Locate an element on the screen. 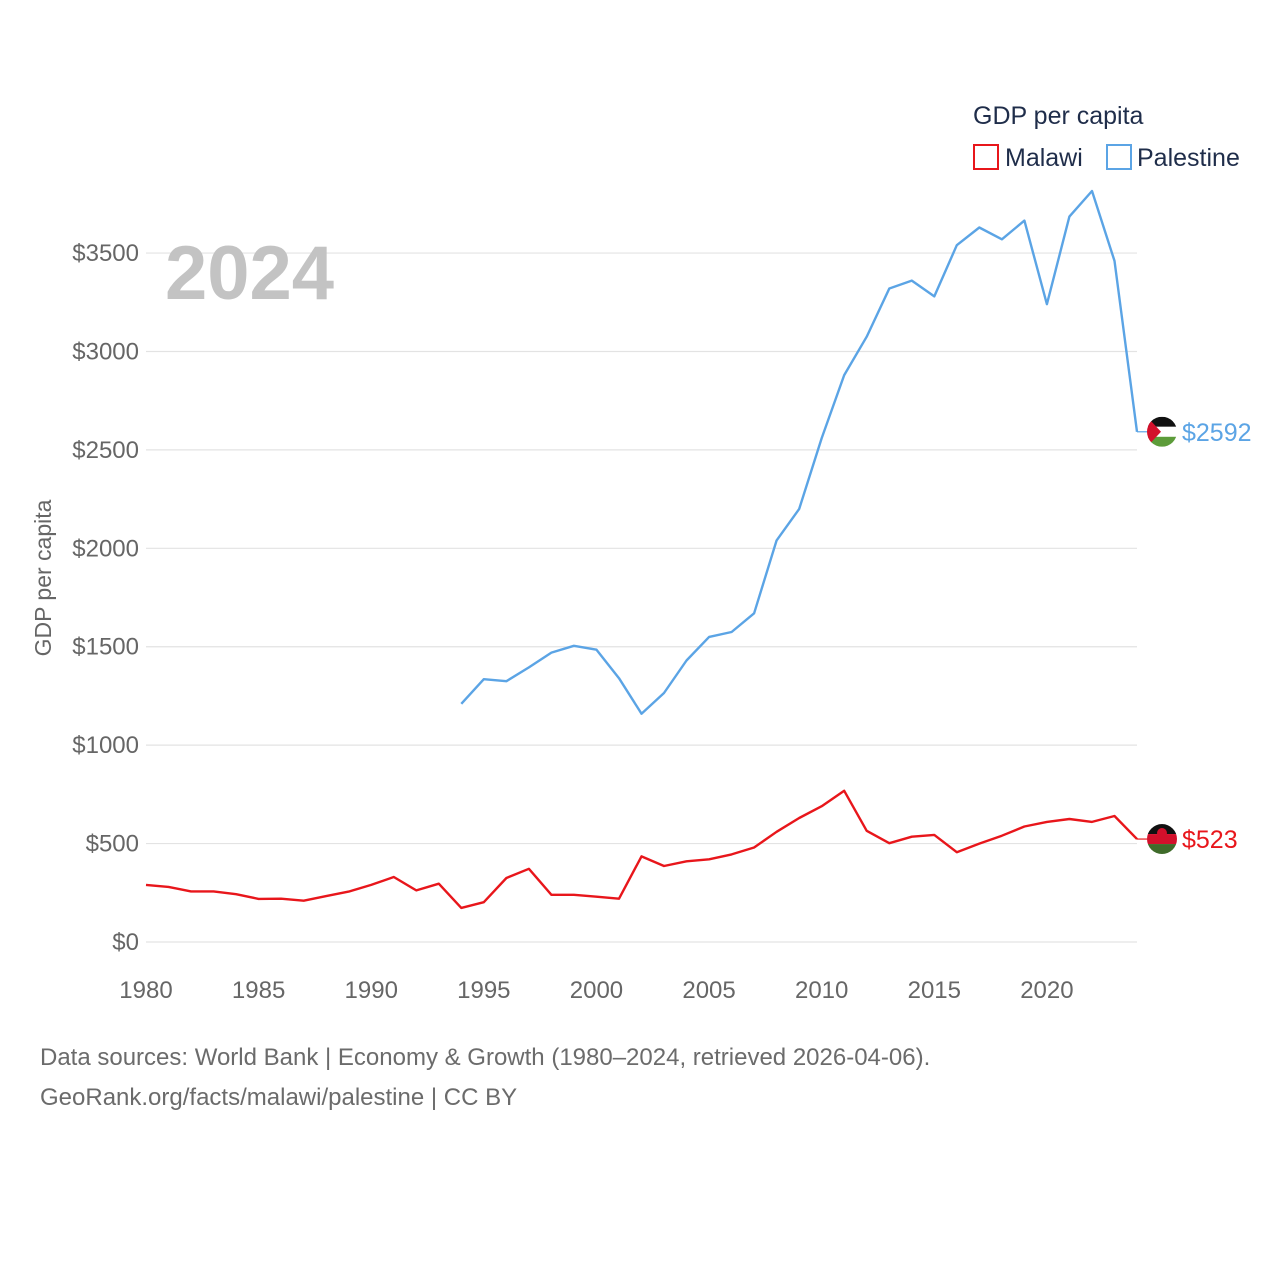 This screenshot has width=1280, height=1280. x-tick-label: 2020 is located at coordinates (1046, 990).